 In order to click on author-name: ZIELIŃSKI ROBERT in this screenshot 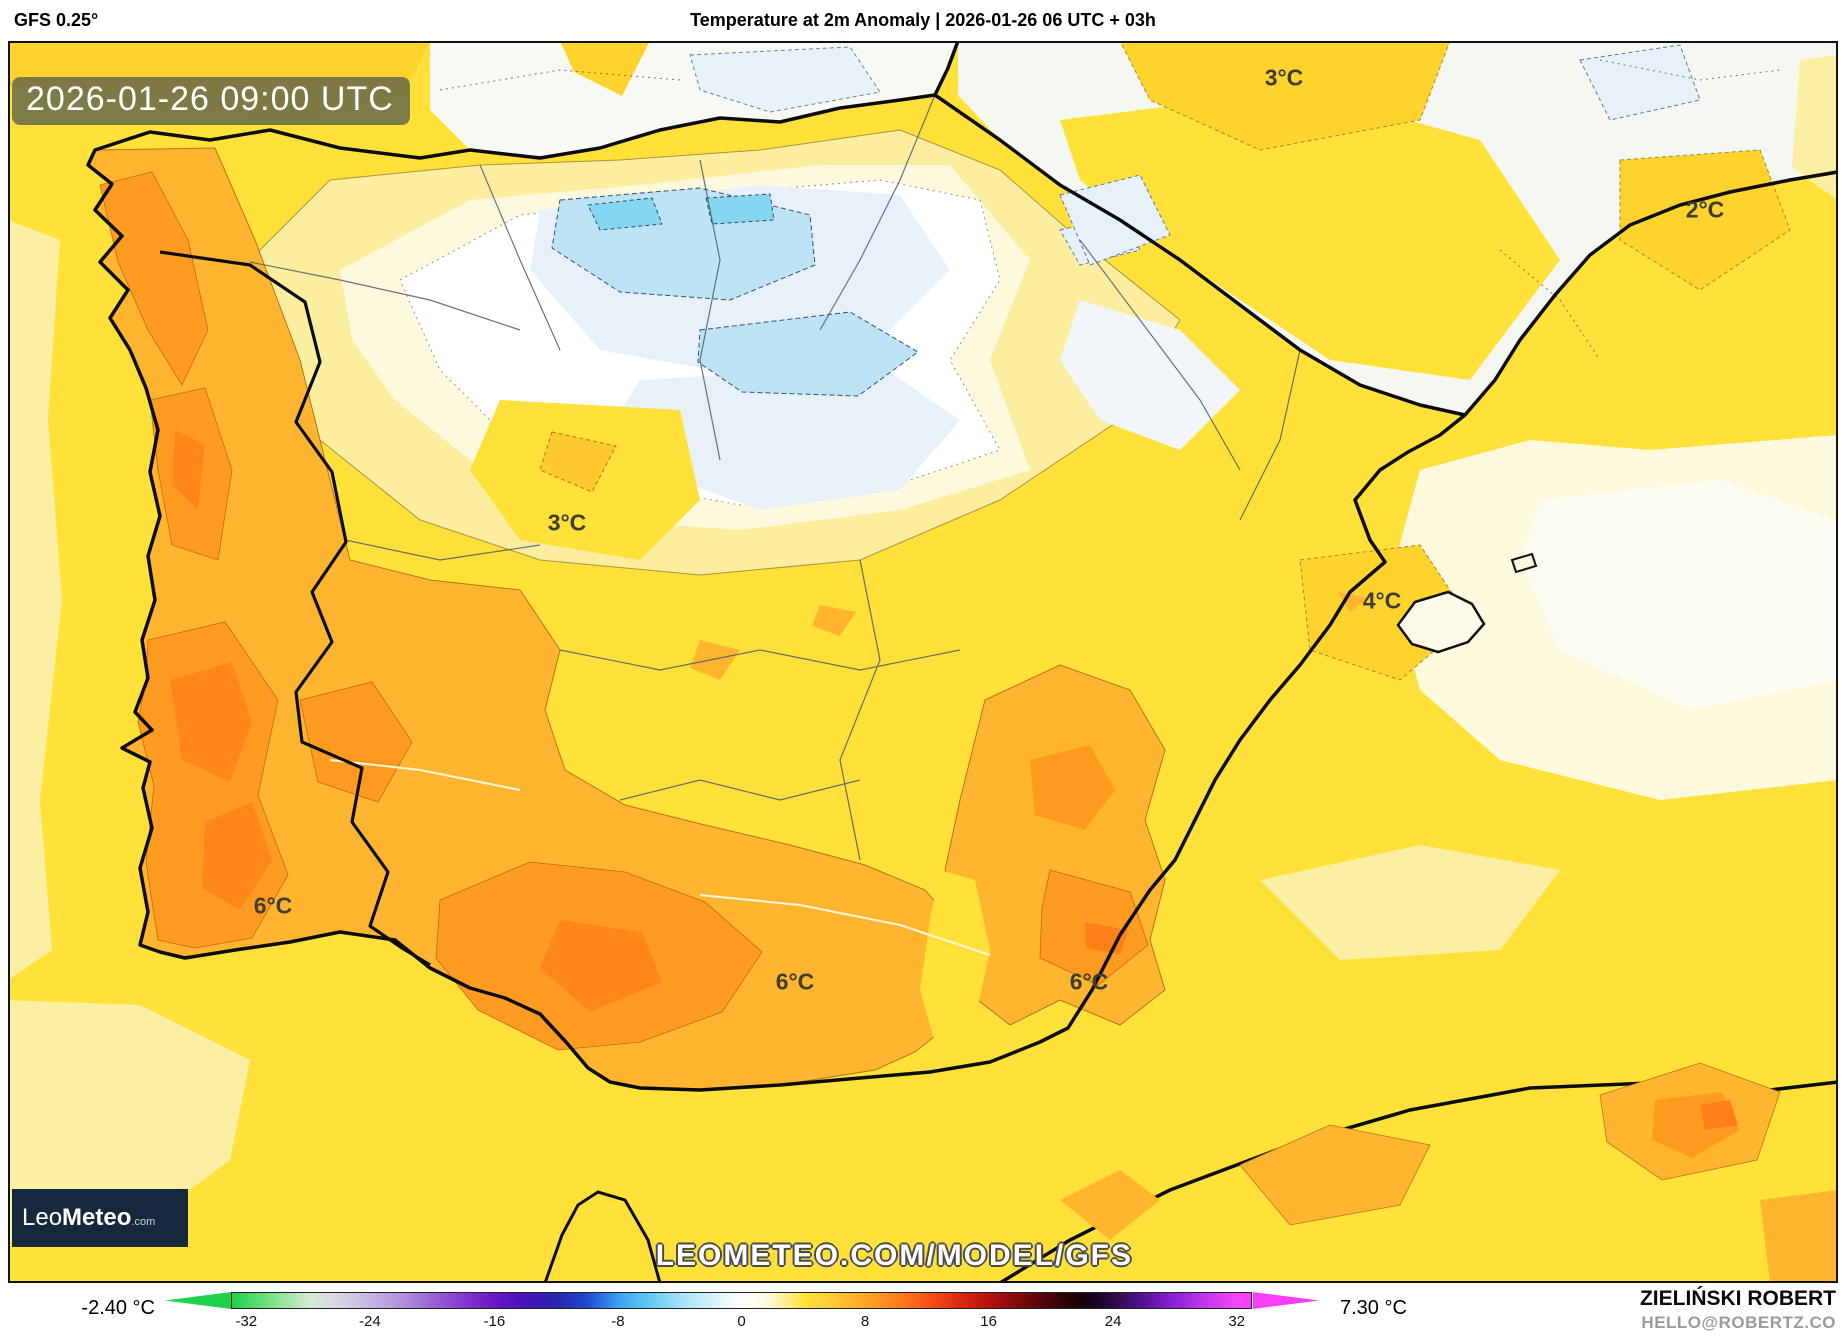, I will do `click(1737, 1298)`.